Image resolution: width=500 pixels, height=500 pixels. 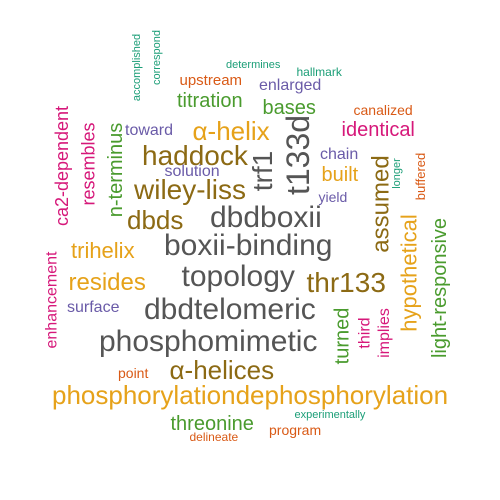 I want to click on word-dbds: dbds, so click(x=155, y=220).